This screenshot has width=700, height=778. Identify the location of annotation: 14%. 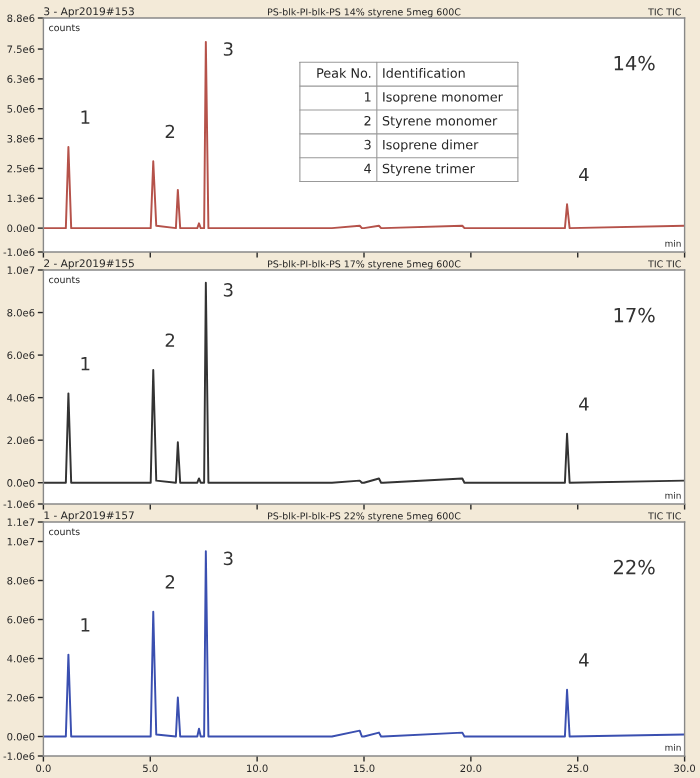
(634, 63).